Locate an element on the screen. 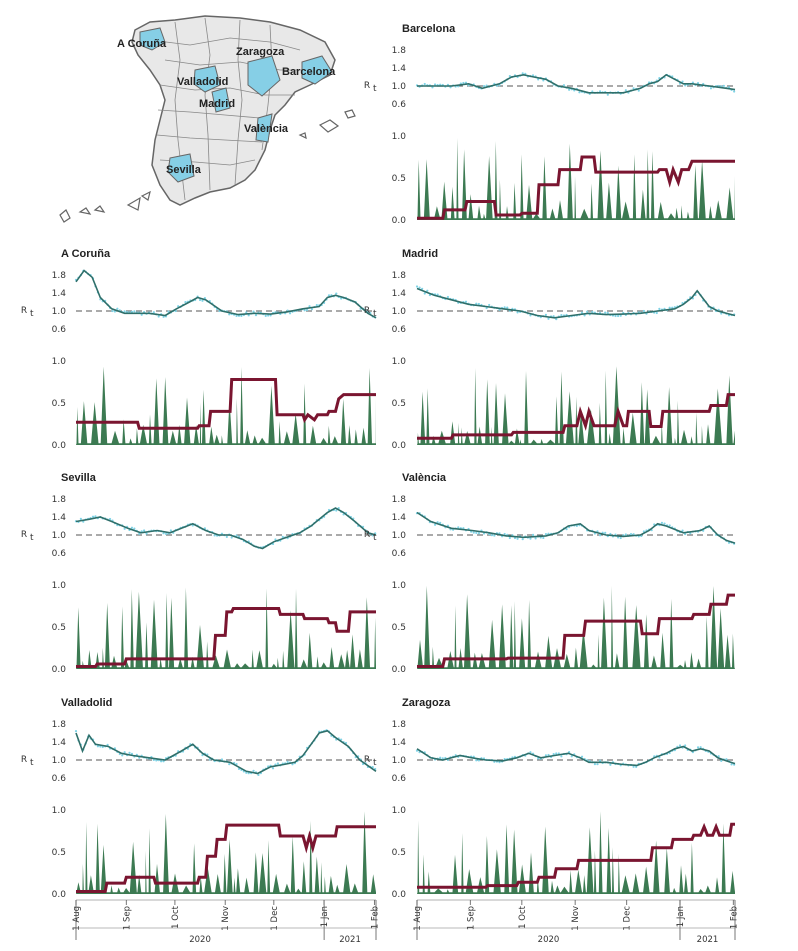 The height and width of the screenshot is (951, 798). panel-zaragoza: Zaragoza 1.8 1.4 1.0 0.6 R t 1.0 0.5 0.0 is located at coordinates (550, 798).